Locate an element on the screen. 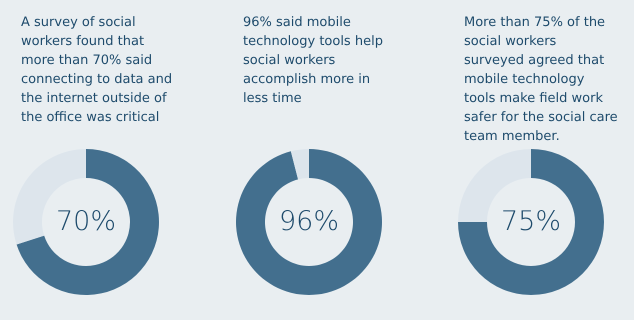 This screenshot has height=320, width=634. data-label: 70% is located at coordinates (86, 221).